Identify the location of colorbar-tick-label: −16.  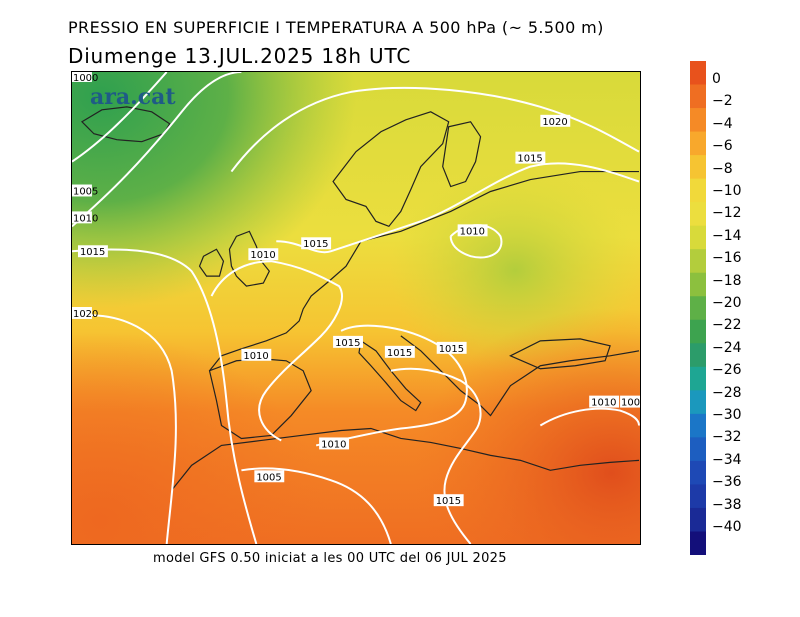
(727, 258).